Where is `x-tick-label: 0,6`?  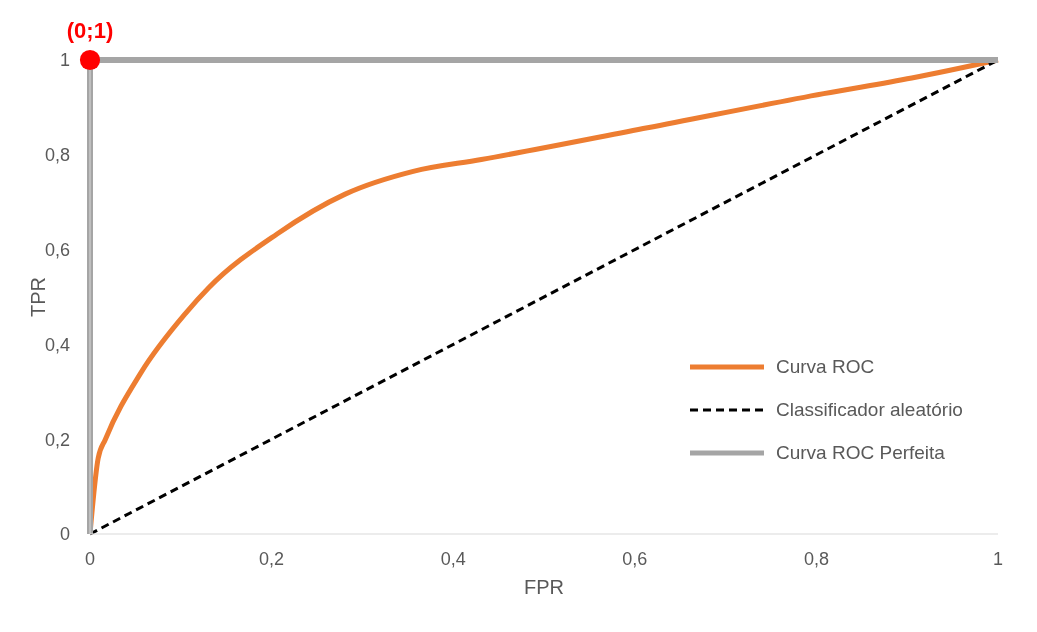 x-tick-label: 0,6 is located at coordinates (635, 558).